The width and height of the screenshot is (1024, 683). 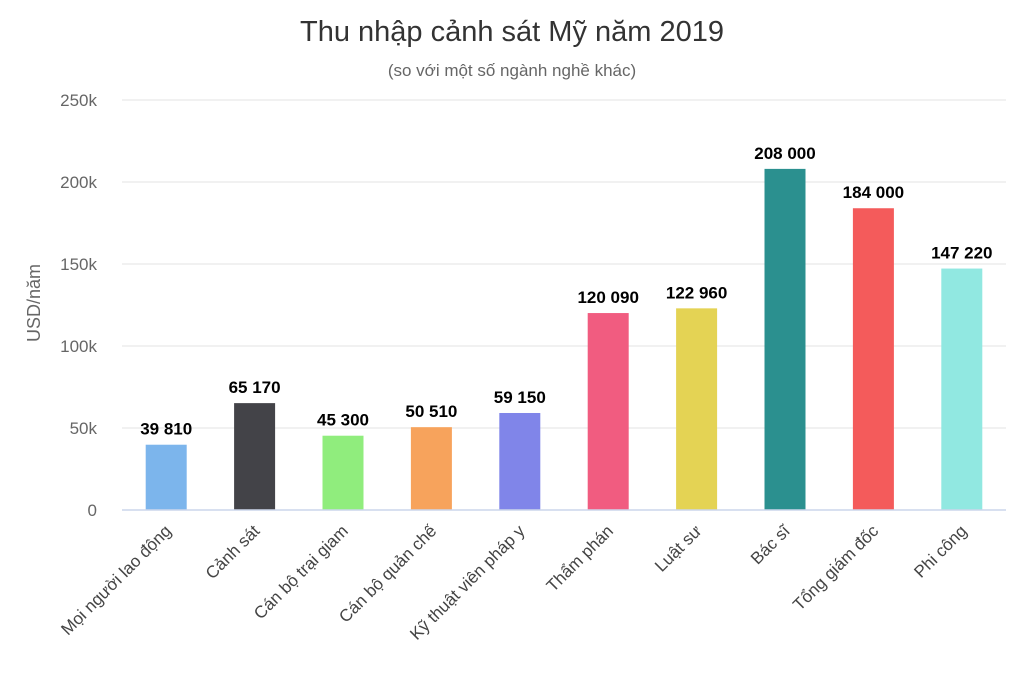 I want to click on y-tick-label: 50k, so click(x=84, y=428).